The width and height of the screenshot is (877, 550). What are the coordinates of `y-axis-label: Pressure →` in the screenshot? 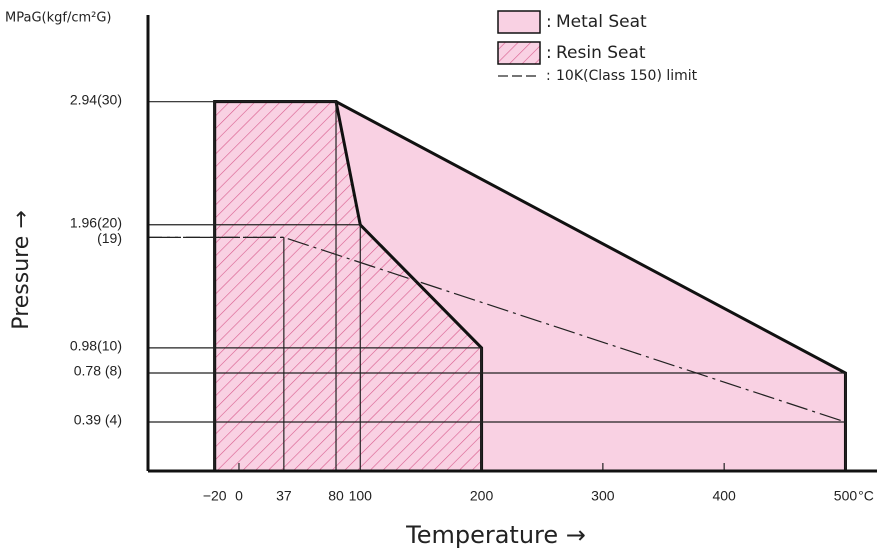 It's located at (21, 269).